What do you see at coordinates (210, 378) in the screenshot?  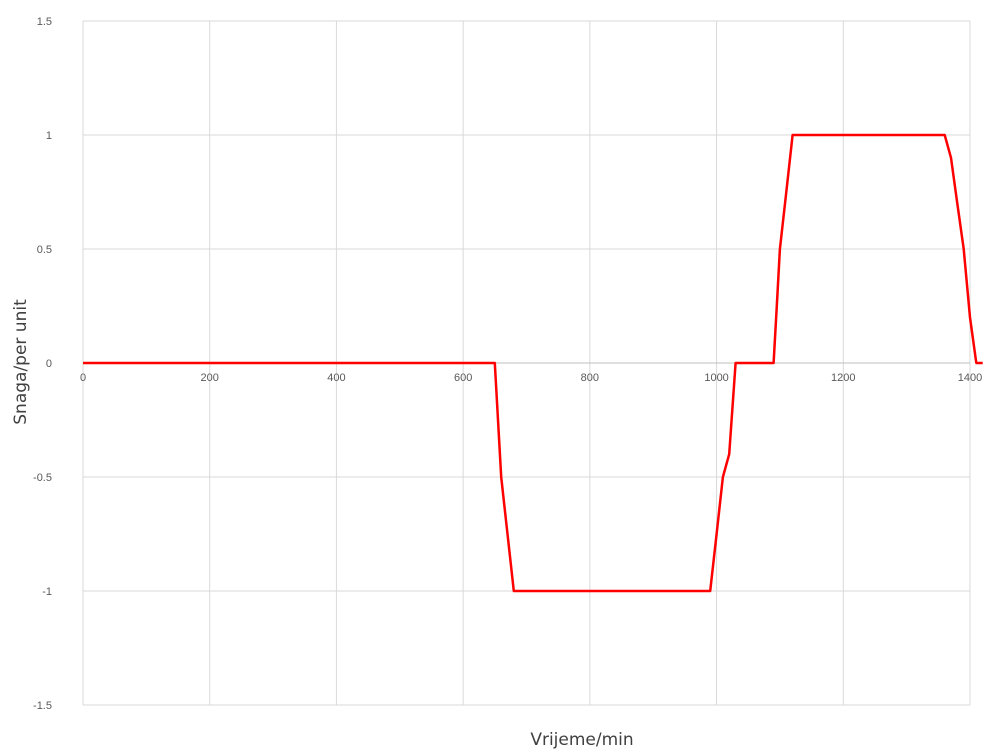 I see `x-tick-label: 200` at bounding box center [210, 378].